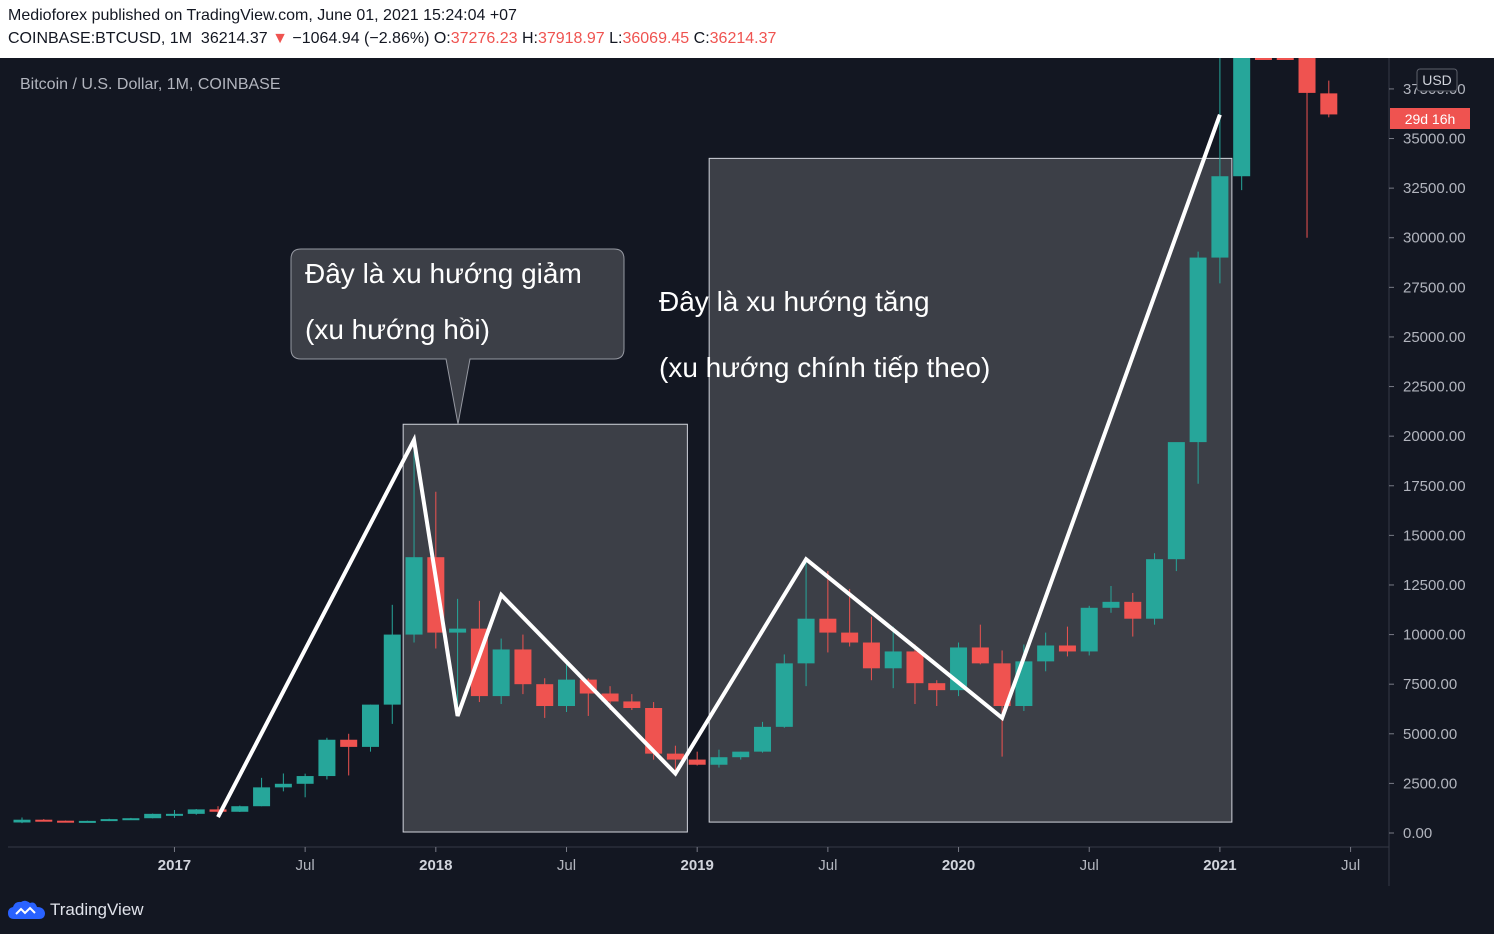  Describe the element at coordinates (656, 38) in the screenshot. I see `low-value: 36069.45` at that location.